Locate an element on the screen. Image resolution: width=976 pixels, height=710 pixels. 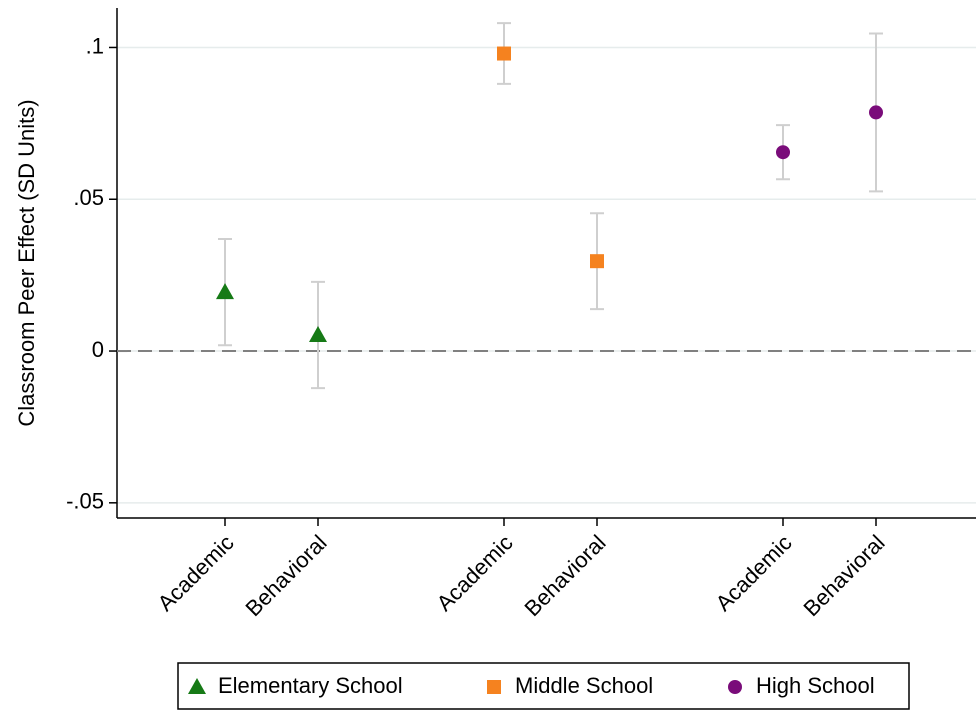
legend-box is located at coordinates (543, 686).